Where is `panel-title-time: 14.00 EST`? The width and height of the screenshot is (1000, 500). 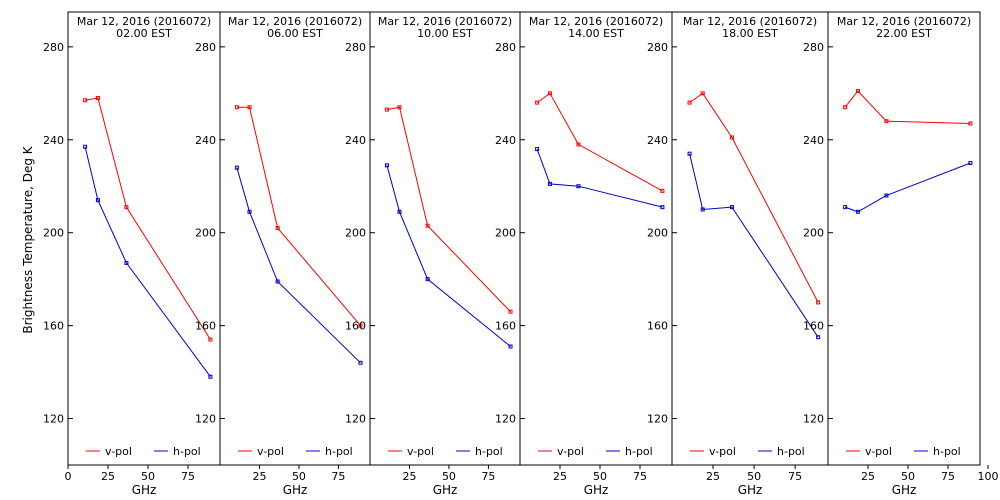
panel-title-time: 14.00 EST is located at coordinates (596, 33).